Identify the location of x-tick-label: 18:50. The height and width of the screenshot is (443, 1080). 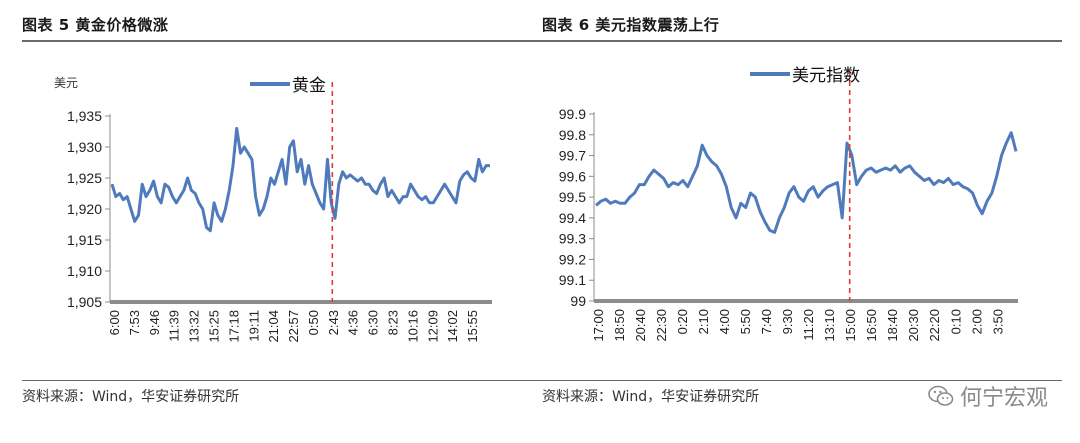
(619, 325).